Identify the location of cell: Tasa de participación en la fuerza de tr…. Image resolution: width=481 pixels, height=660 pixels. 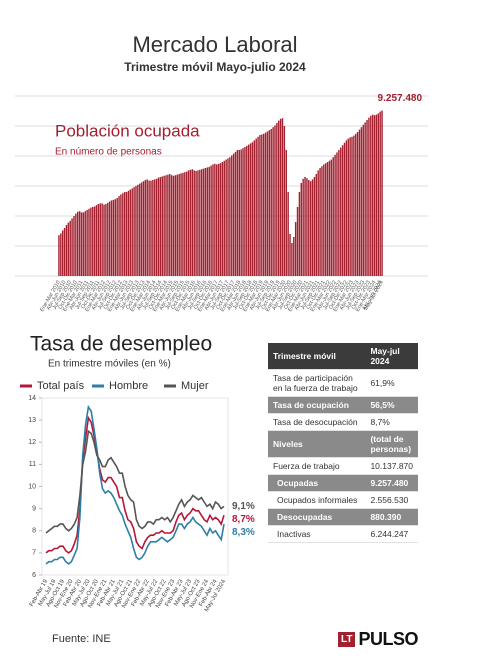
(317, 383).